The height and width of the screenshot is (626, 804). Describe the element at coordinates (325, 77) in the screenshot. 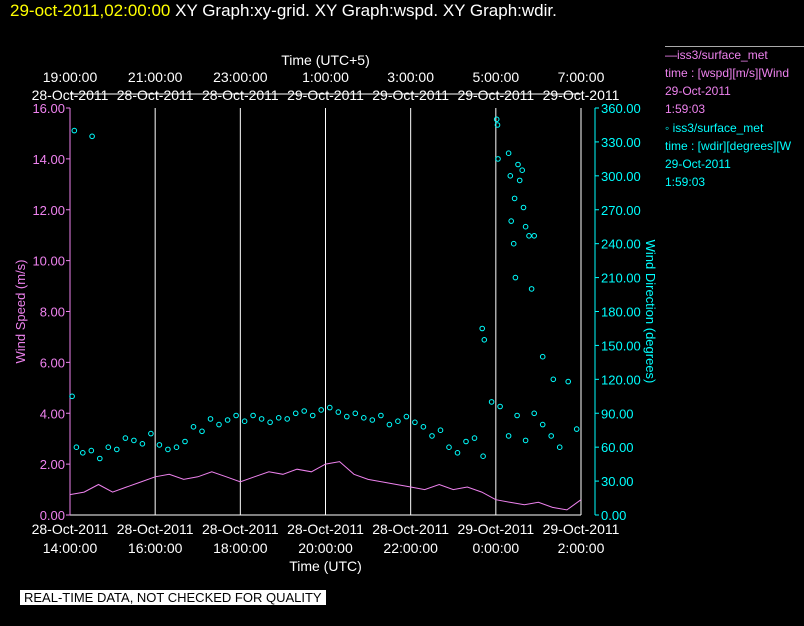

I see `top-tick-time: 1:00:00` at that location.